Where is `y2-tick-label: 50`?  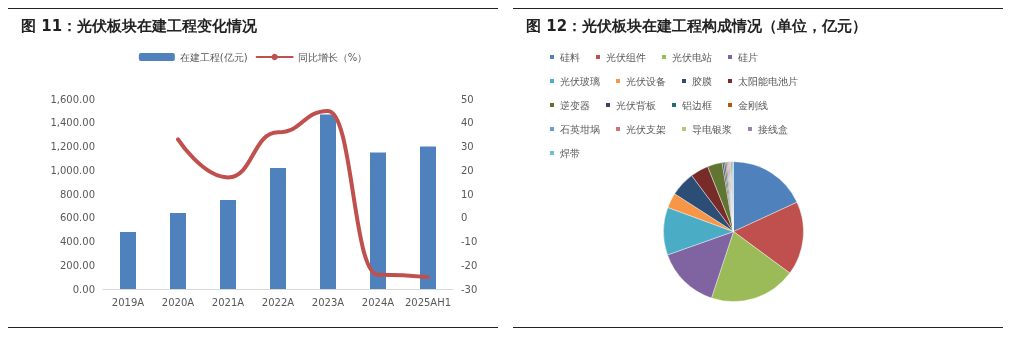
y2-tick-label: 50 is located at coordinates (467, 99).